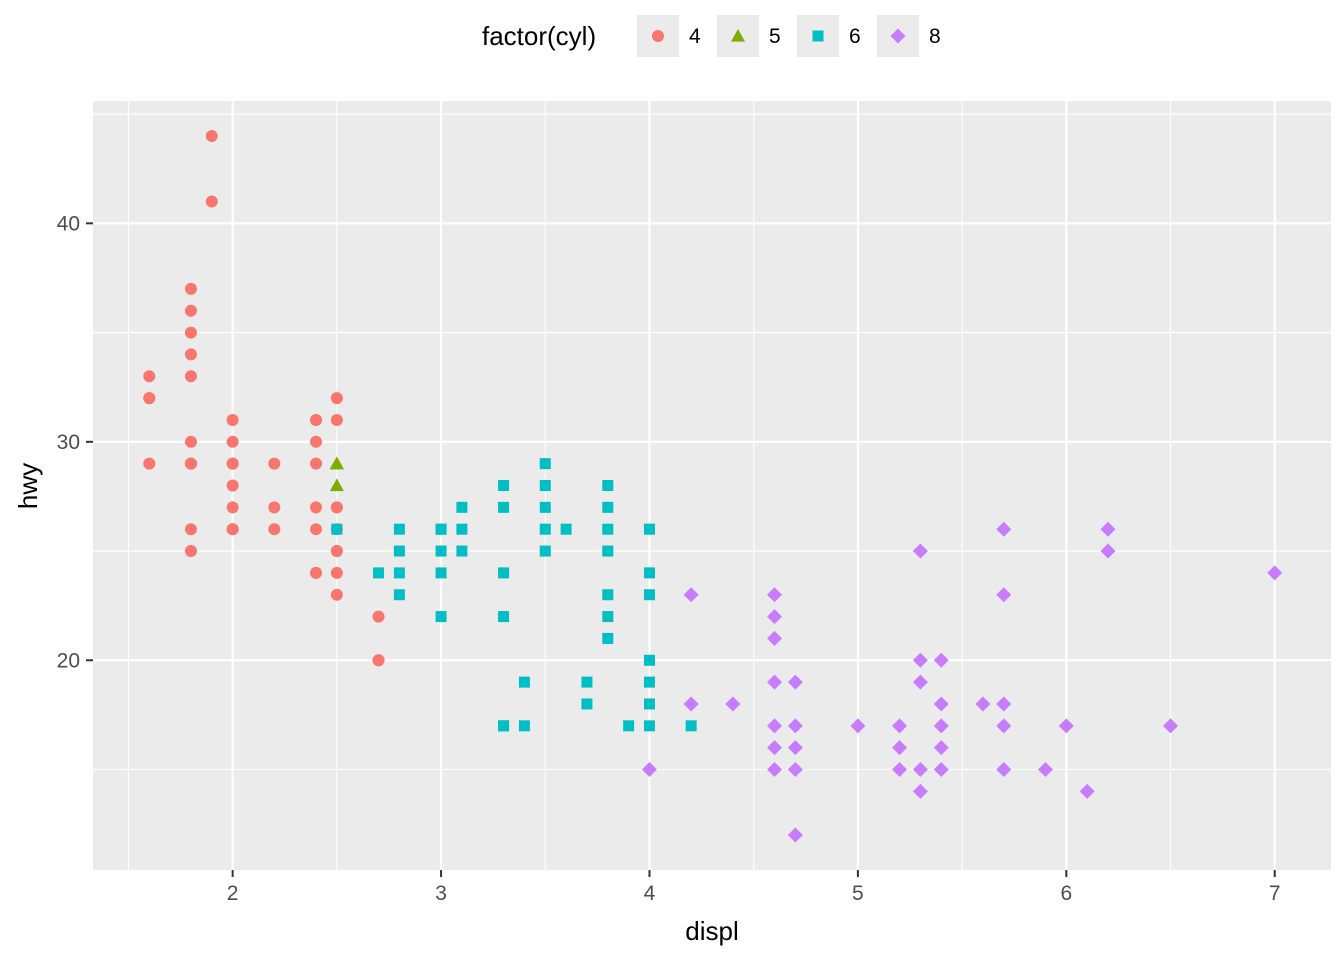 Image resolution: width=1344 pixels, height=960 pixels. What do you see at coordinates (669, 36) in the screenshot?
I see `legend-item-4: 4` at bounding box center [669, 36].